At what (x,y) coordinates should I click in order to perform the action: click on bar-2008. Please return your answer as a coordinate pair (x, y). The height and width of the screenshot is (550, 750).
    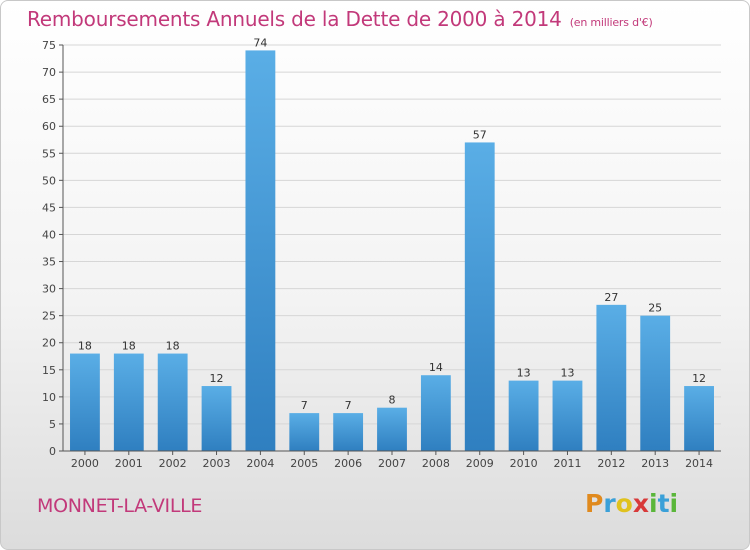
    Looking at the image, I should click on (435, 413).